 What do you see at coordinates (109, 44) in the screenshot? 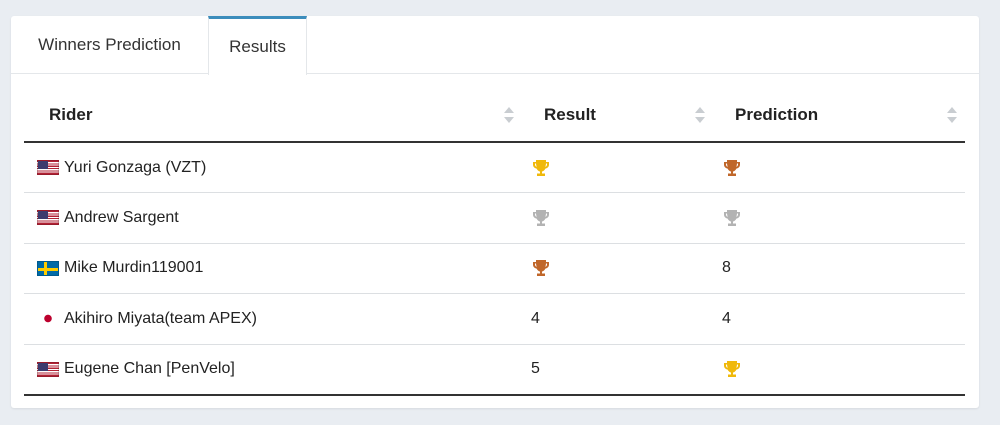
I see `tab-winners-prediction: Winners Prediction` at bounding box center [109, 44].